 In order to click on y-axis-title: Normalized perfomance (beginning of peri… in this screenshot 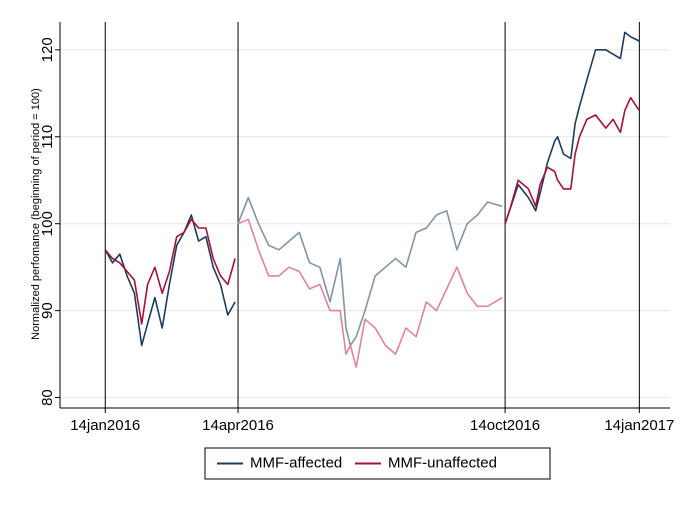, I will do `click(36, 214)`.